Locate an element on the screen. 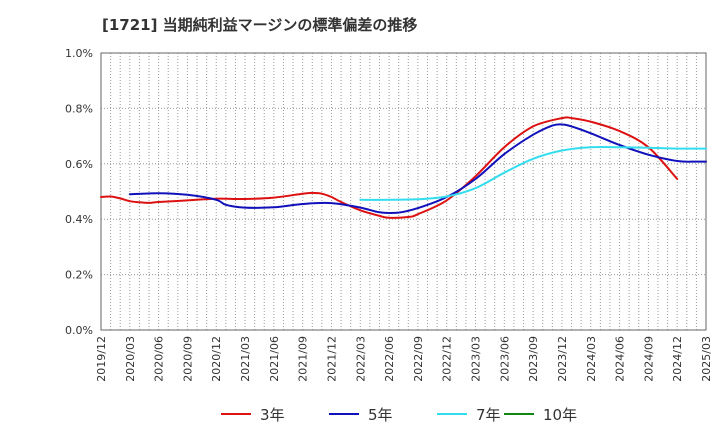  x-tick-label: 2022/12 is located at coordinates (447, 359).